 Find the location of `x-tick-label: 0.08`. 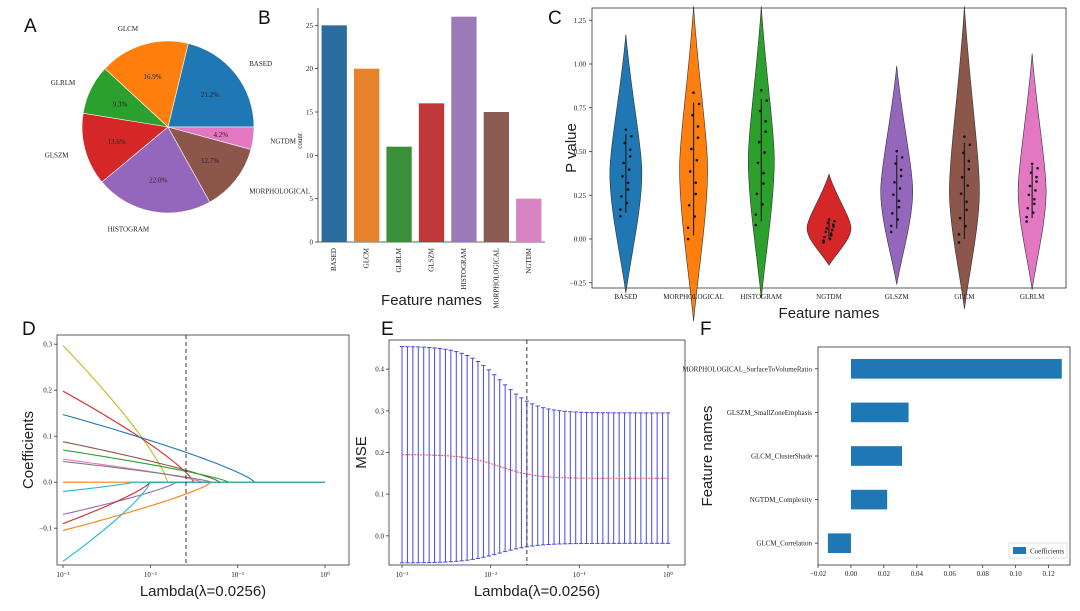

x-tick-label: 0.08 is located at coordinates (983, 574).